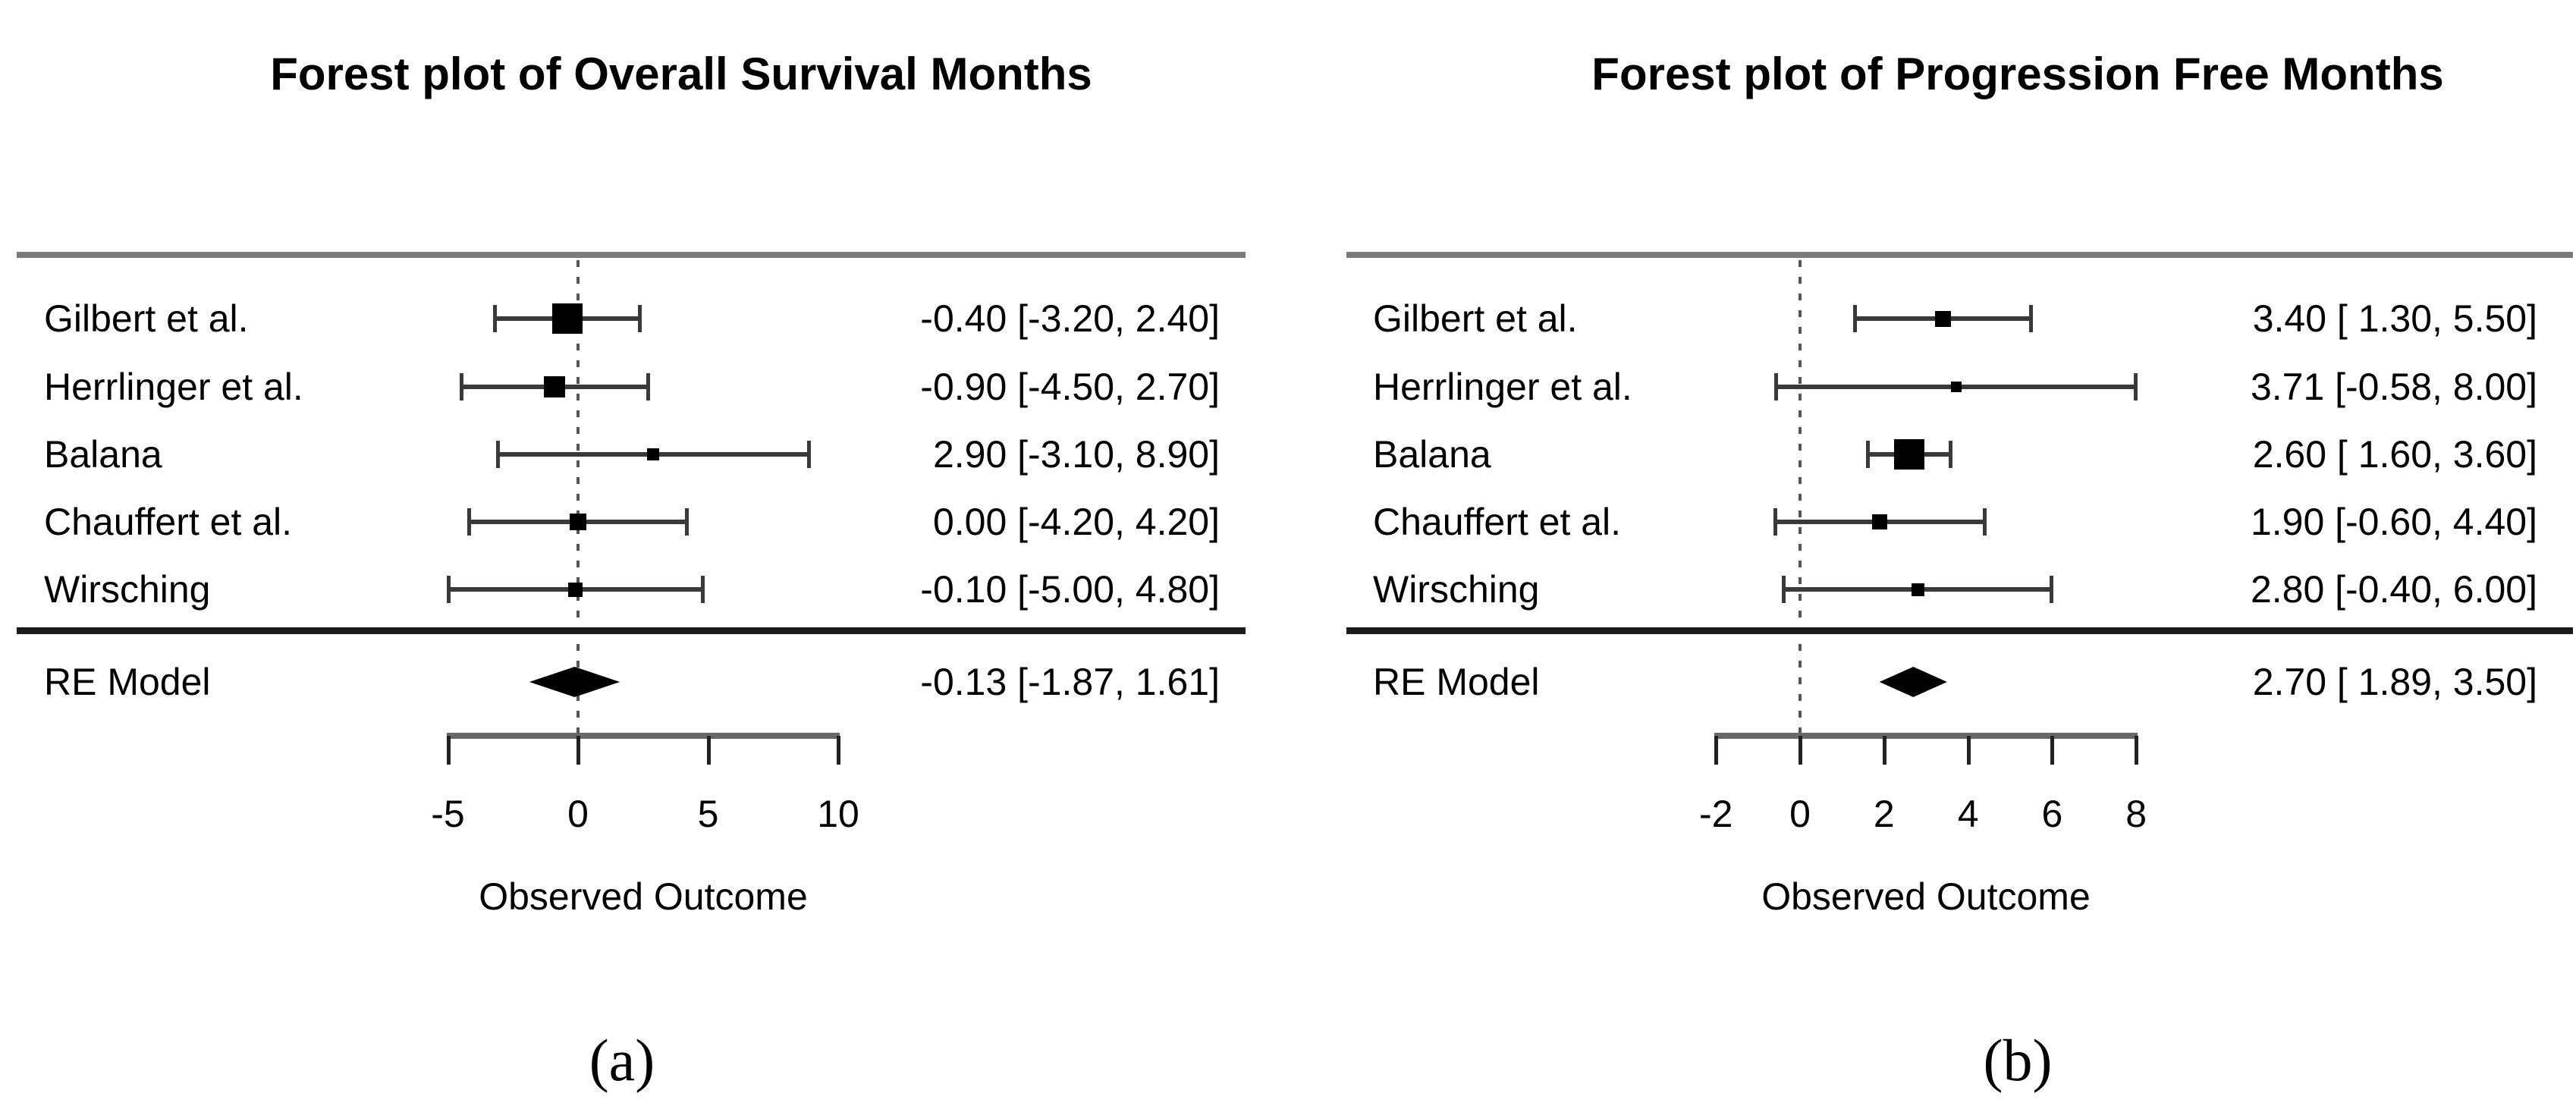  Describe the element at coordinates (681, 73) in the screenshot. I see `panel-a-title: Forest plot of Overall Survival Months` at that location.